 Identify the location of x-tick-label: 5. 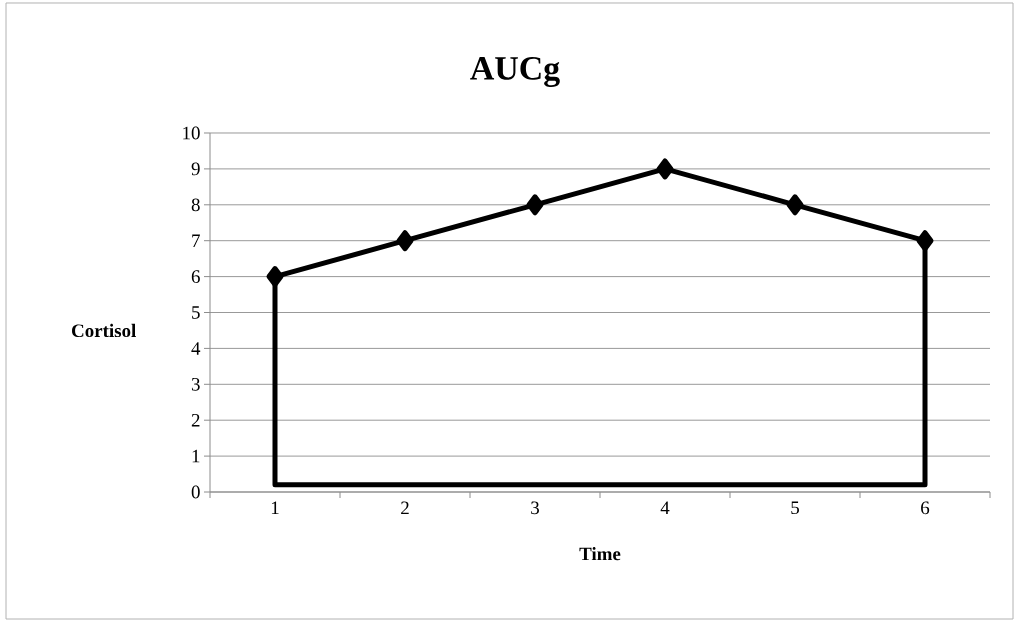
(795, 508).